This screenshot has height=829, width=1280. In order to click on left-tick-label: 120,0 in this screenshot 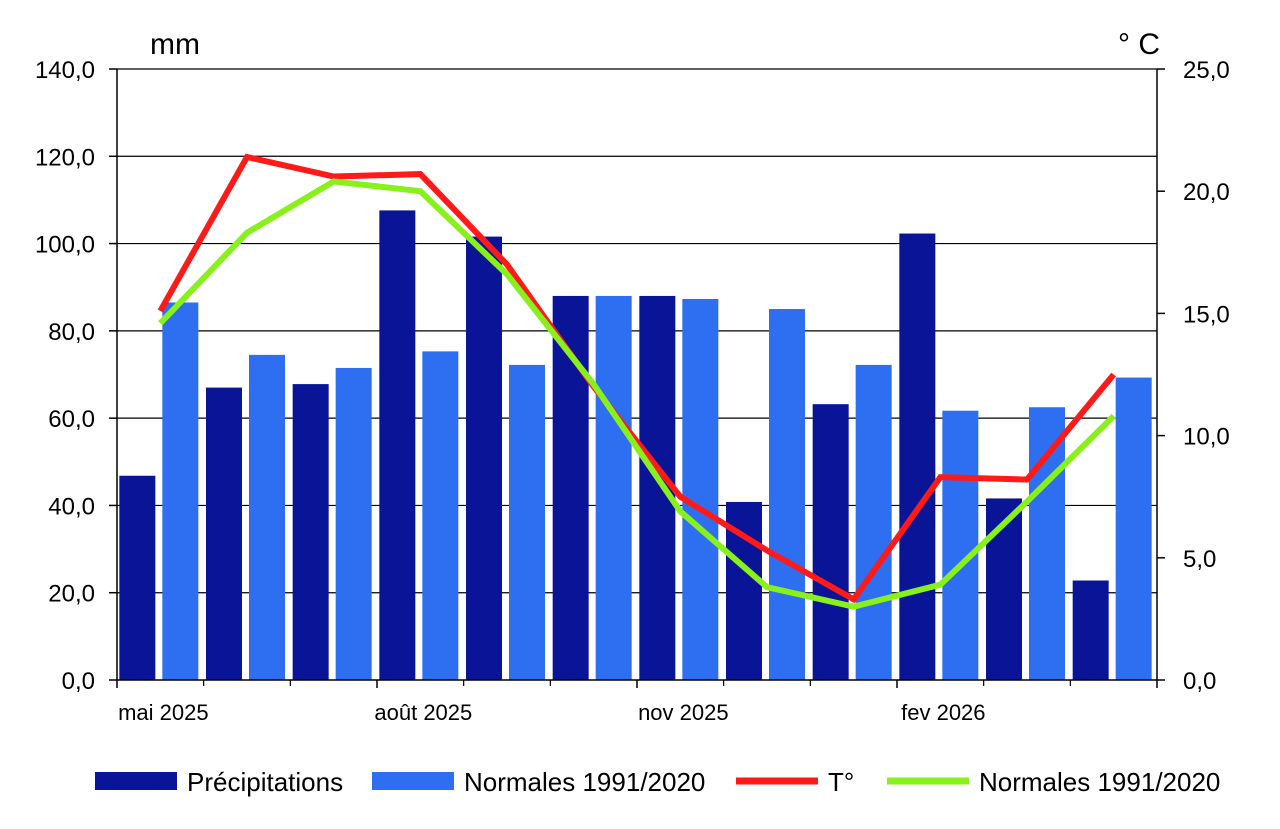, I will do `click(65, 157)`.